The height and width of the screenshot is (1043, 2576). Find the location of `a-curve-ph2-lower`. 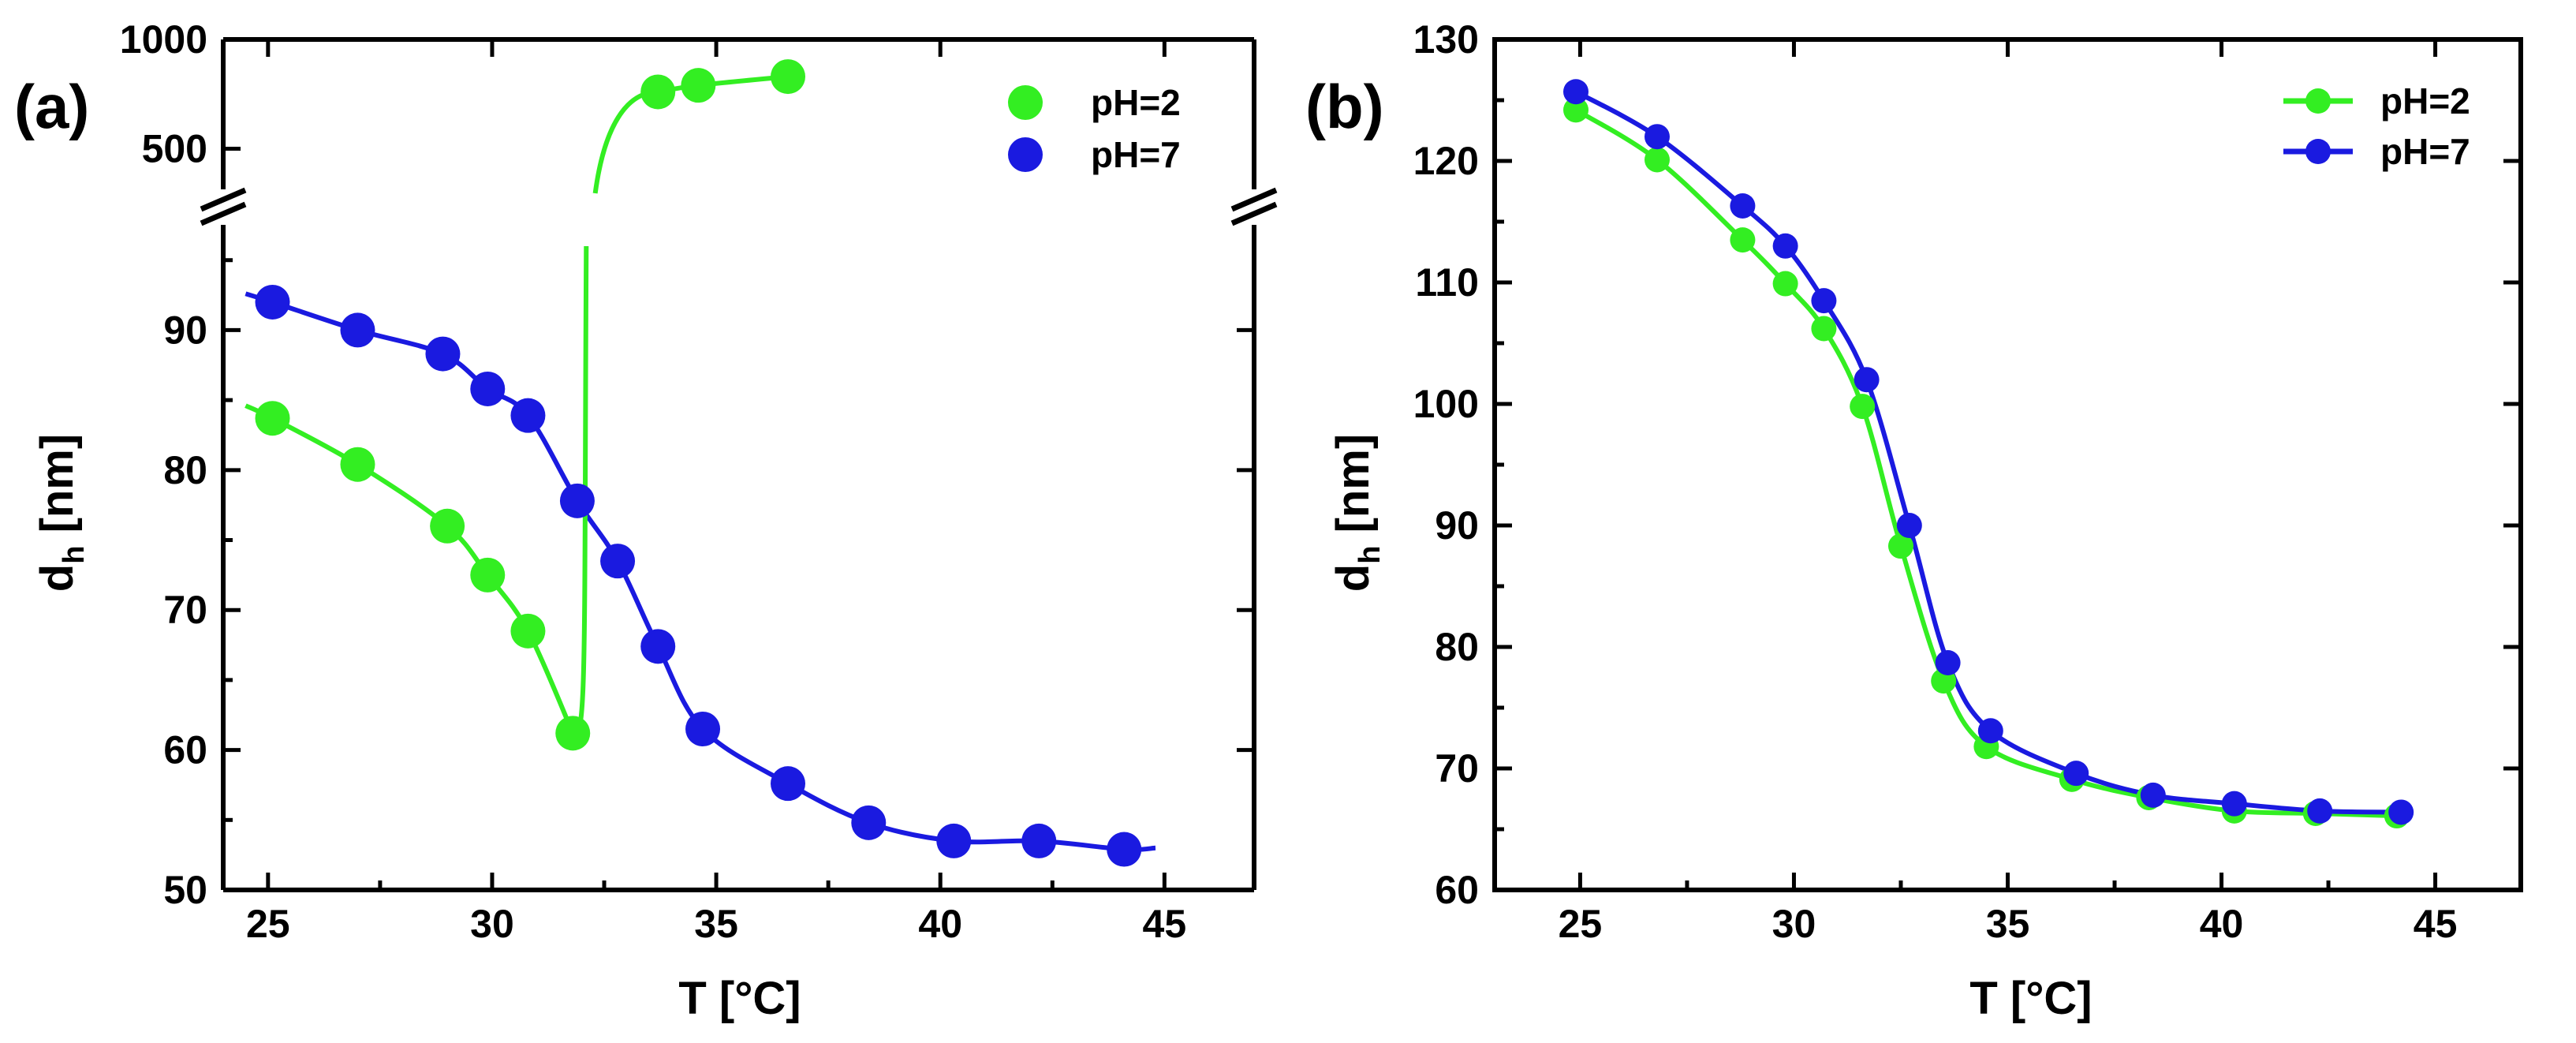

a-curve-ph2-lower is located at coordinates (410, 569).